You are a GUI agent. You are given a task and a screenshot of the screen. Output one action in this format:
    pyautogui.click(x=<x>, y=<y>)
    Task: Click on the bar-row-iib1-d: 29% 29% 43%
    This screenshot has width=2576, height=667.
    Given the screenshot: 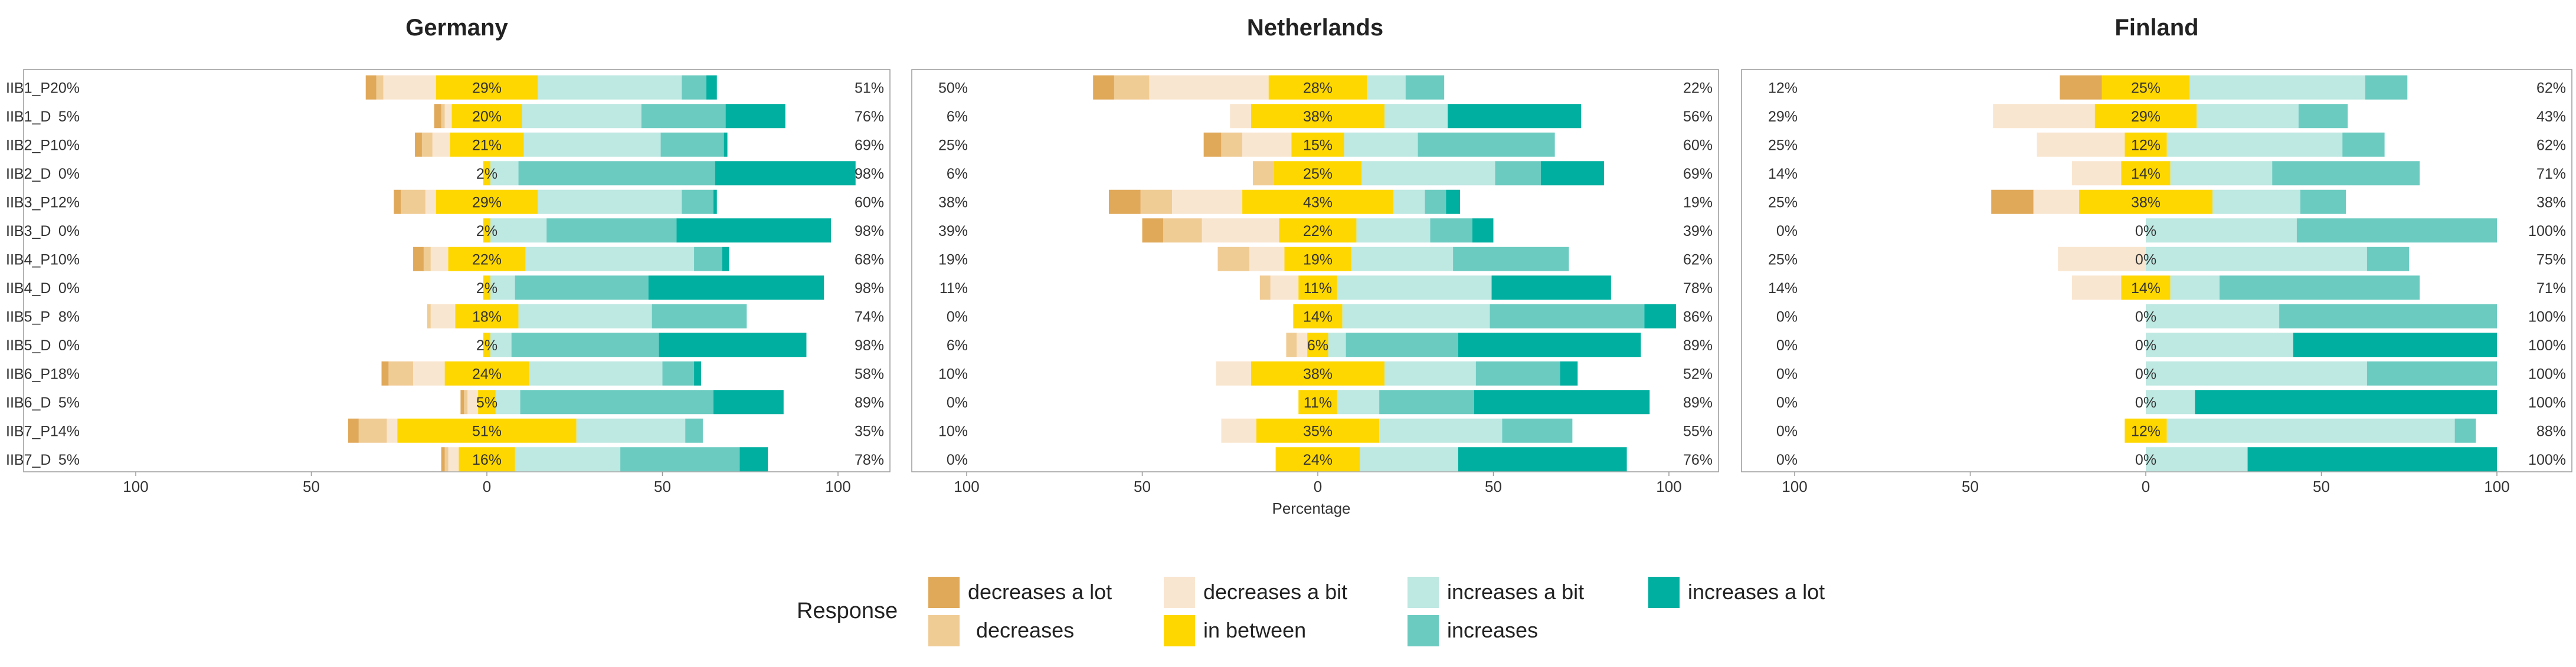 What is the action you would take?
    pyautogui.click(x=2167, y=116)
    